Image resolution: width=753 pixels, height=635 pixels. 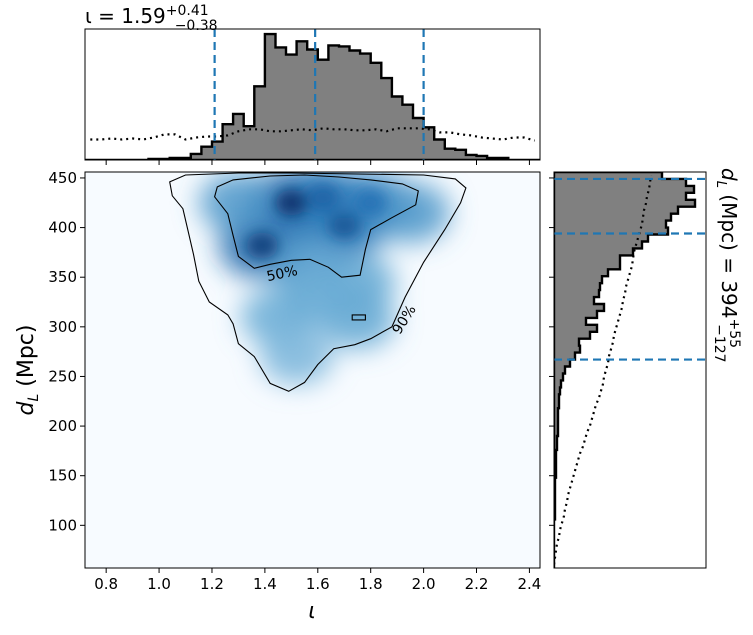 I want to click on top-frame, so click(x=312, y=94).